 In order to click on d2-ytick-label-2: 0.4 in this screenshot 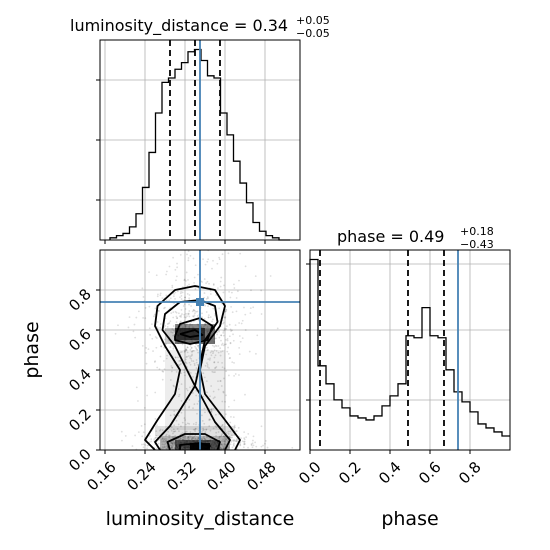, I will do `click(80, 380)`.